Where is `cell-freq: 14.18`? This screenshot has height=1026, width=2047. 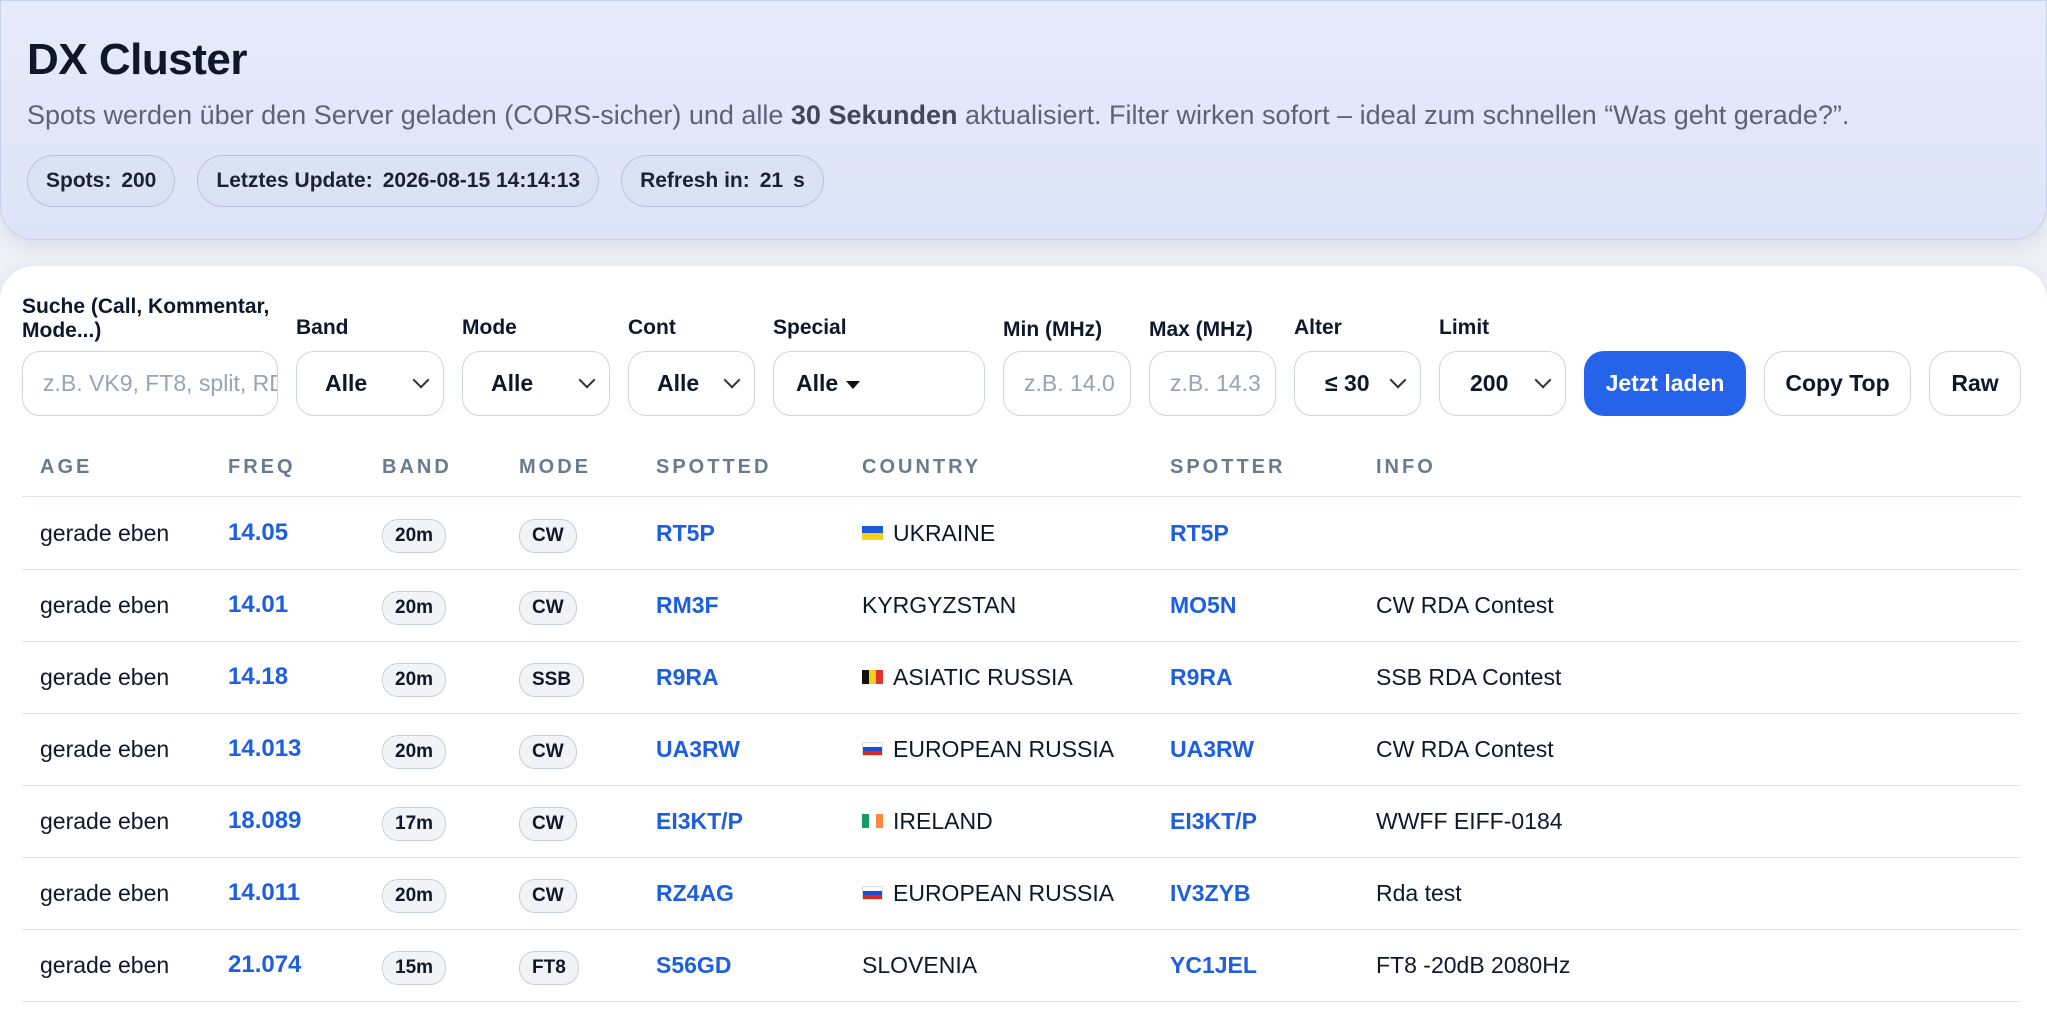
cell-freq: 14.18 is located at coordinates (258, 677).